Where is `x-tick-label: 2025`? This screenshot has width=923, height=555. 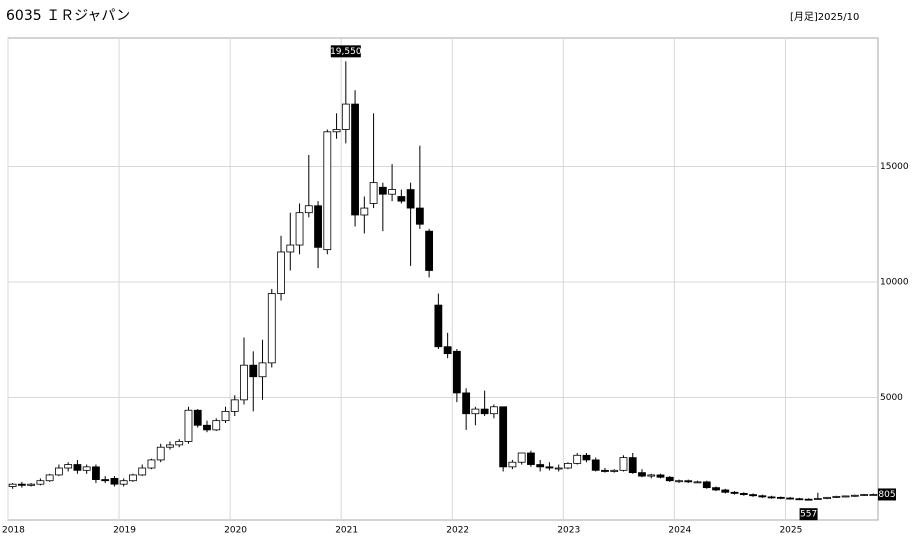 x-tick-label: 2025 is located at coordinates (790, 531).